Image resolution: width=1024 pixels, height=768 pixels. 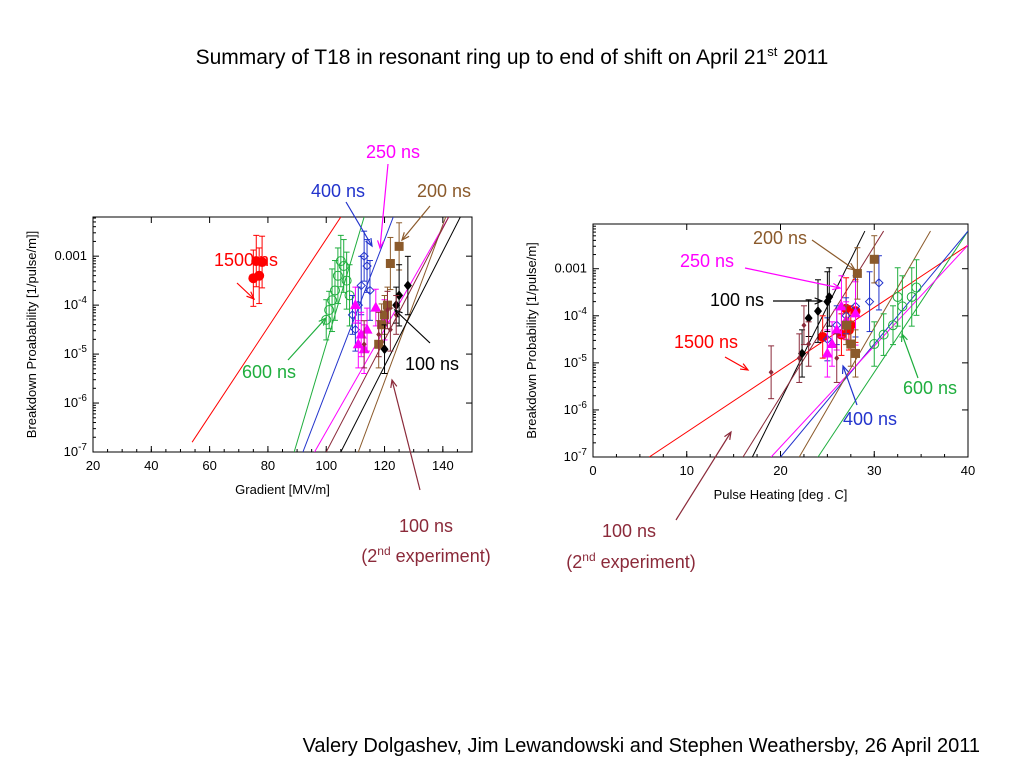 I want to click on x-tick-label: 60, so click(x=209, y=465).